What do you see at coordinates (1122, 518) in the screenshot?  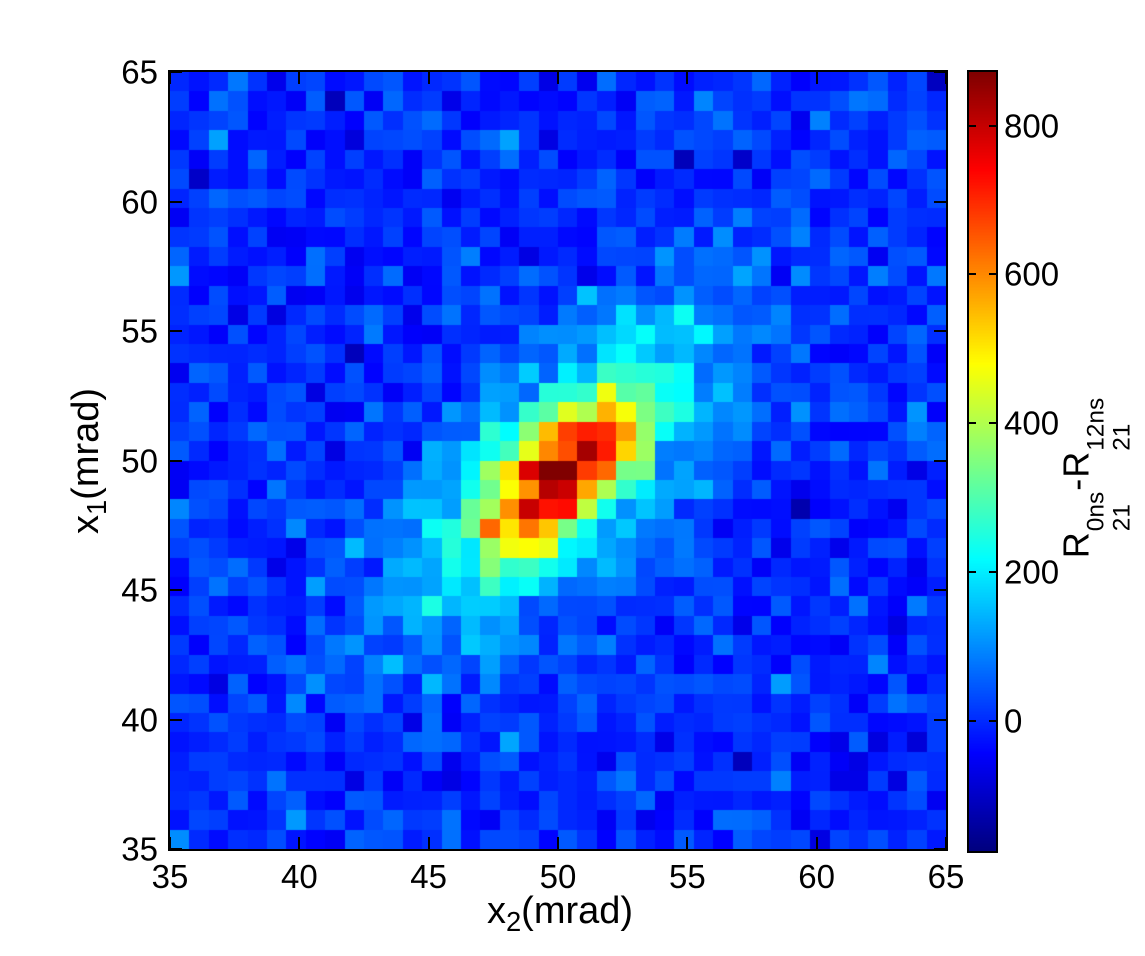 I see `colorbar-label-term1-sub: 21` at bounding box center [1122, 518].